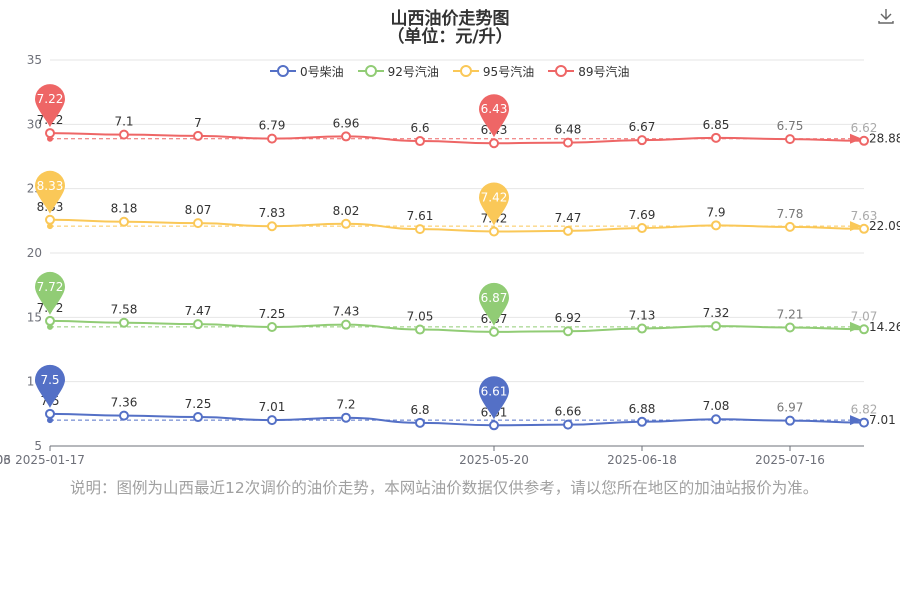  I want to click on data-label: 6.8, so click(419, 410).